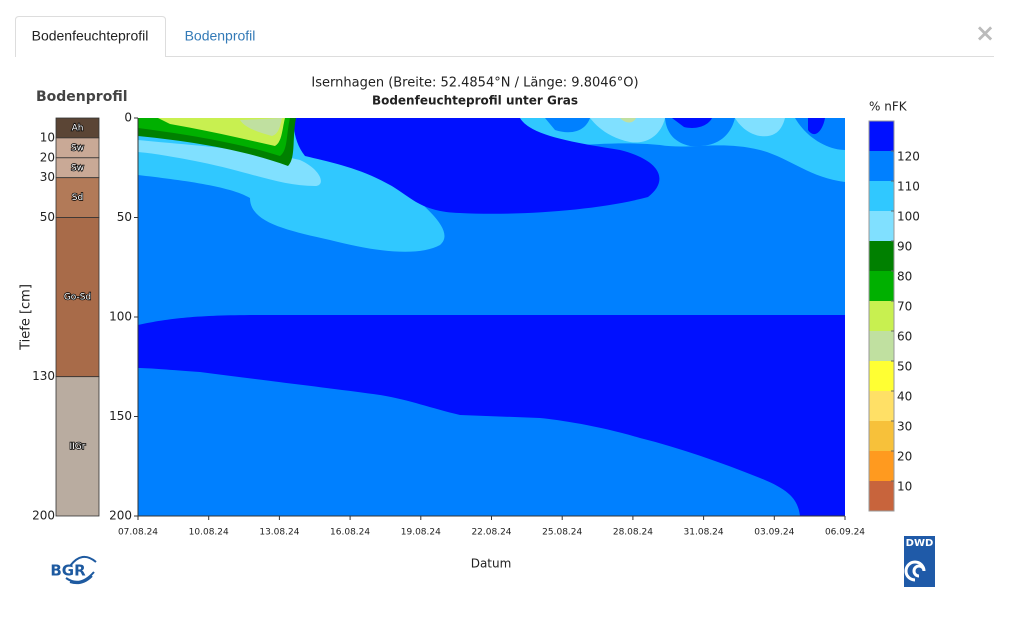  What do you see at coordinates (904, 277) in the screenshot?
I see `colorbar-tick-label: 80` at bounding box center [904, 277].